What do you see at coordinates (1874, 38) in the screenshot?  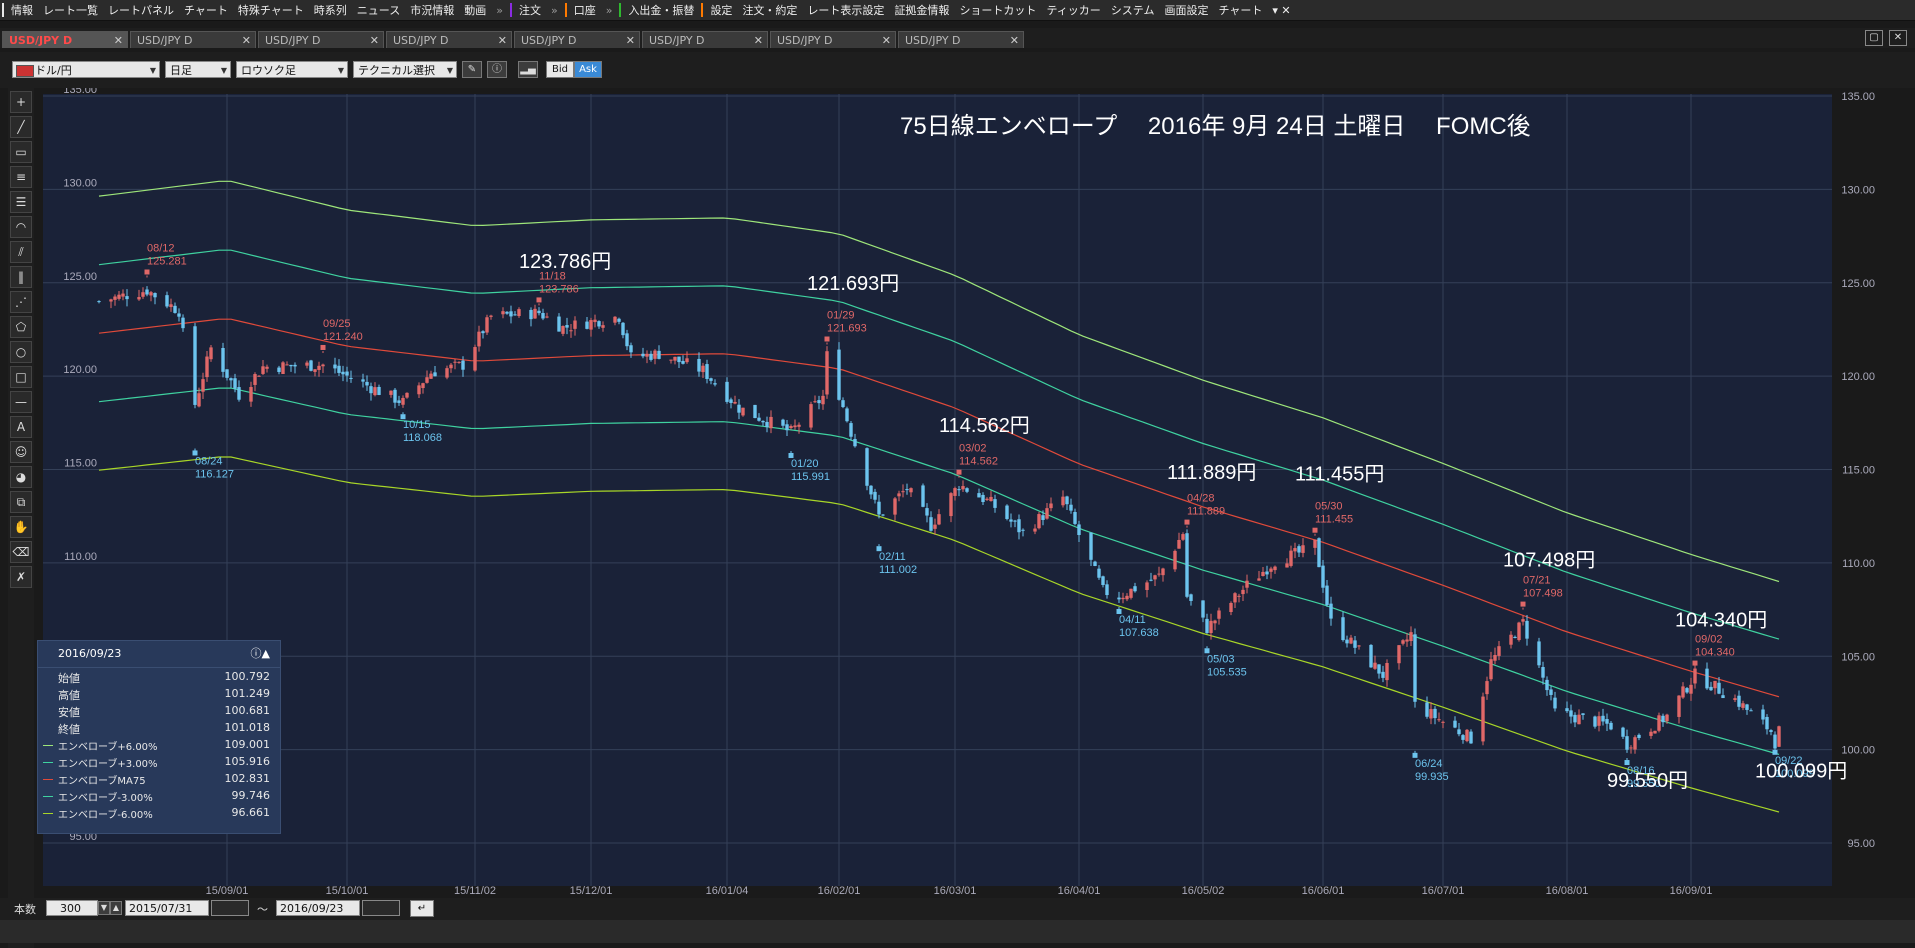 I see `maximize-icon: ▢` at bounding box center [1874, 38].